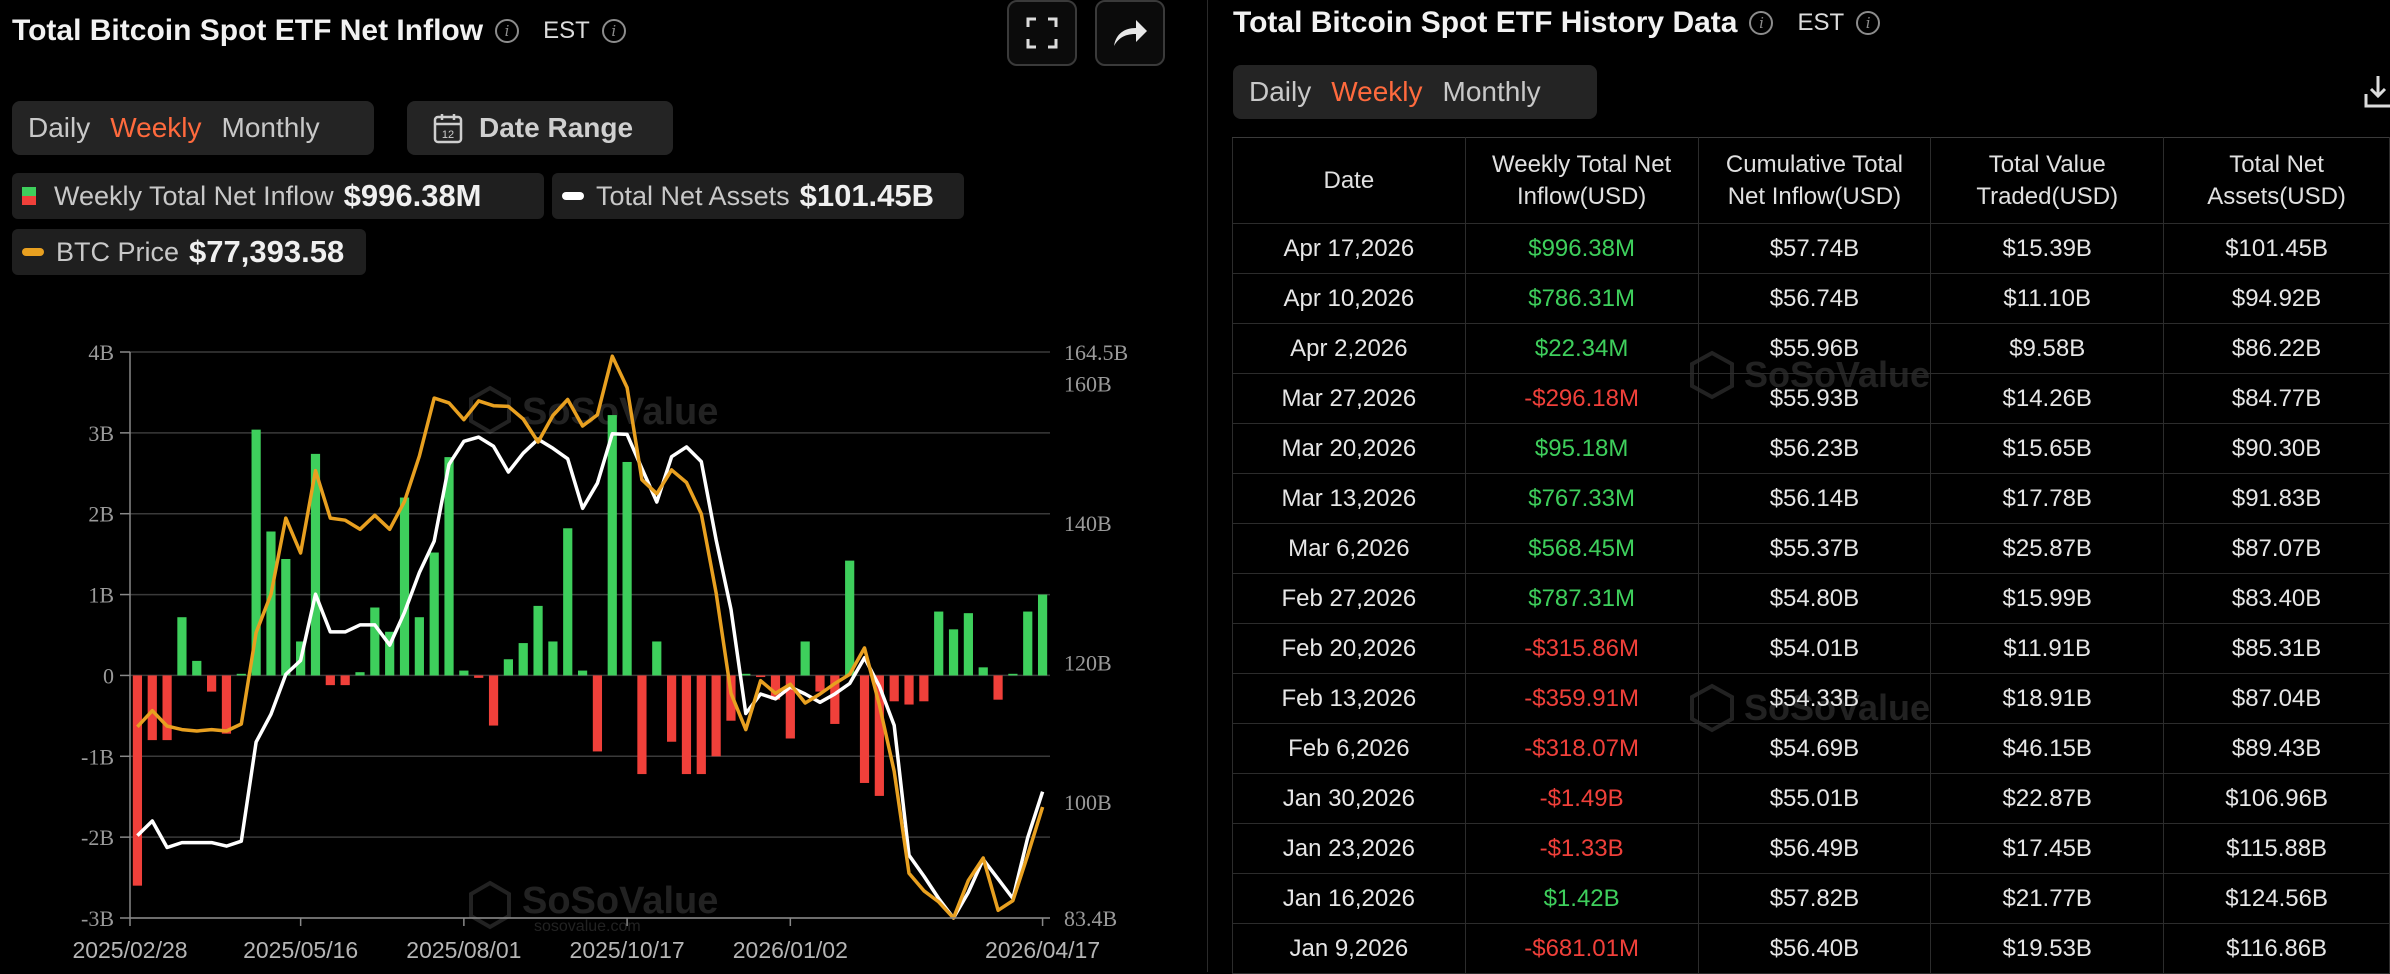  Describe the element at coordinates (1814, 180) in the screenshot. I see `header-cumulative-inflow: Cumulative Total Net Inflow(USD)` at that location.